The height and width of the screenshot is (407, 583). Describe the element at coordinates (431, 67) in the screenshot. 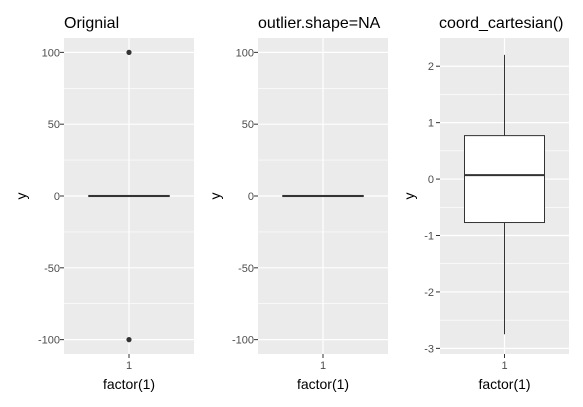

I see `y-tick-label: 2` at that location.